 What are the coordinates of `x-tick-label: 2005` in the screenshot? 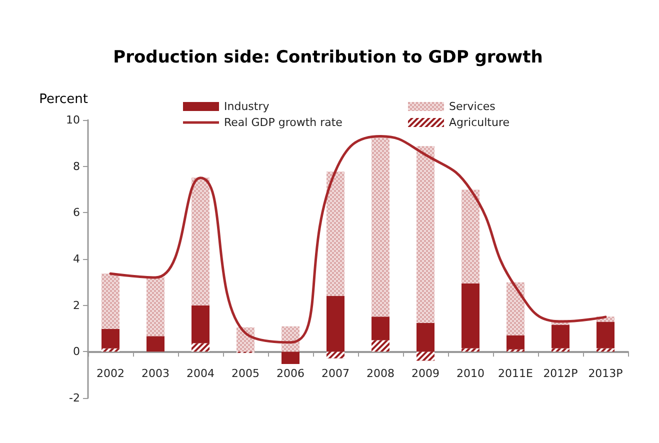 It's located at (246, 373).